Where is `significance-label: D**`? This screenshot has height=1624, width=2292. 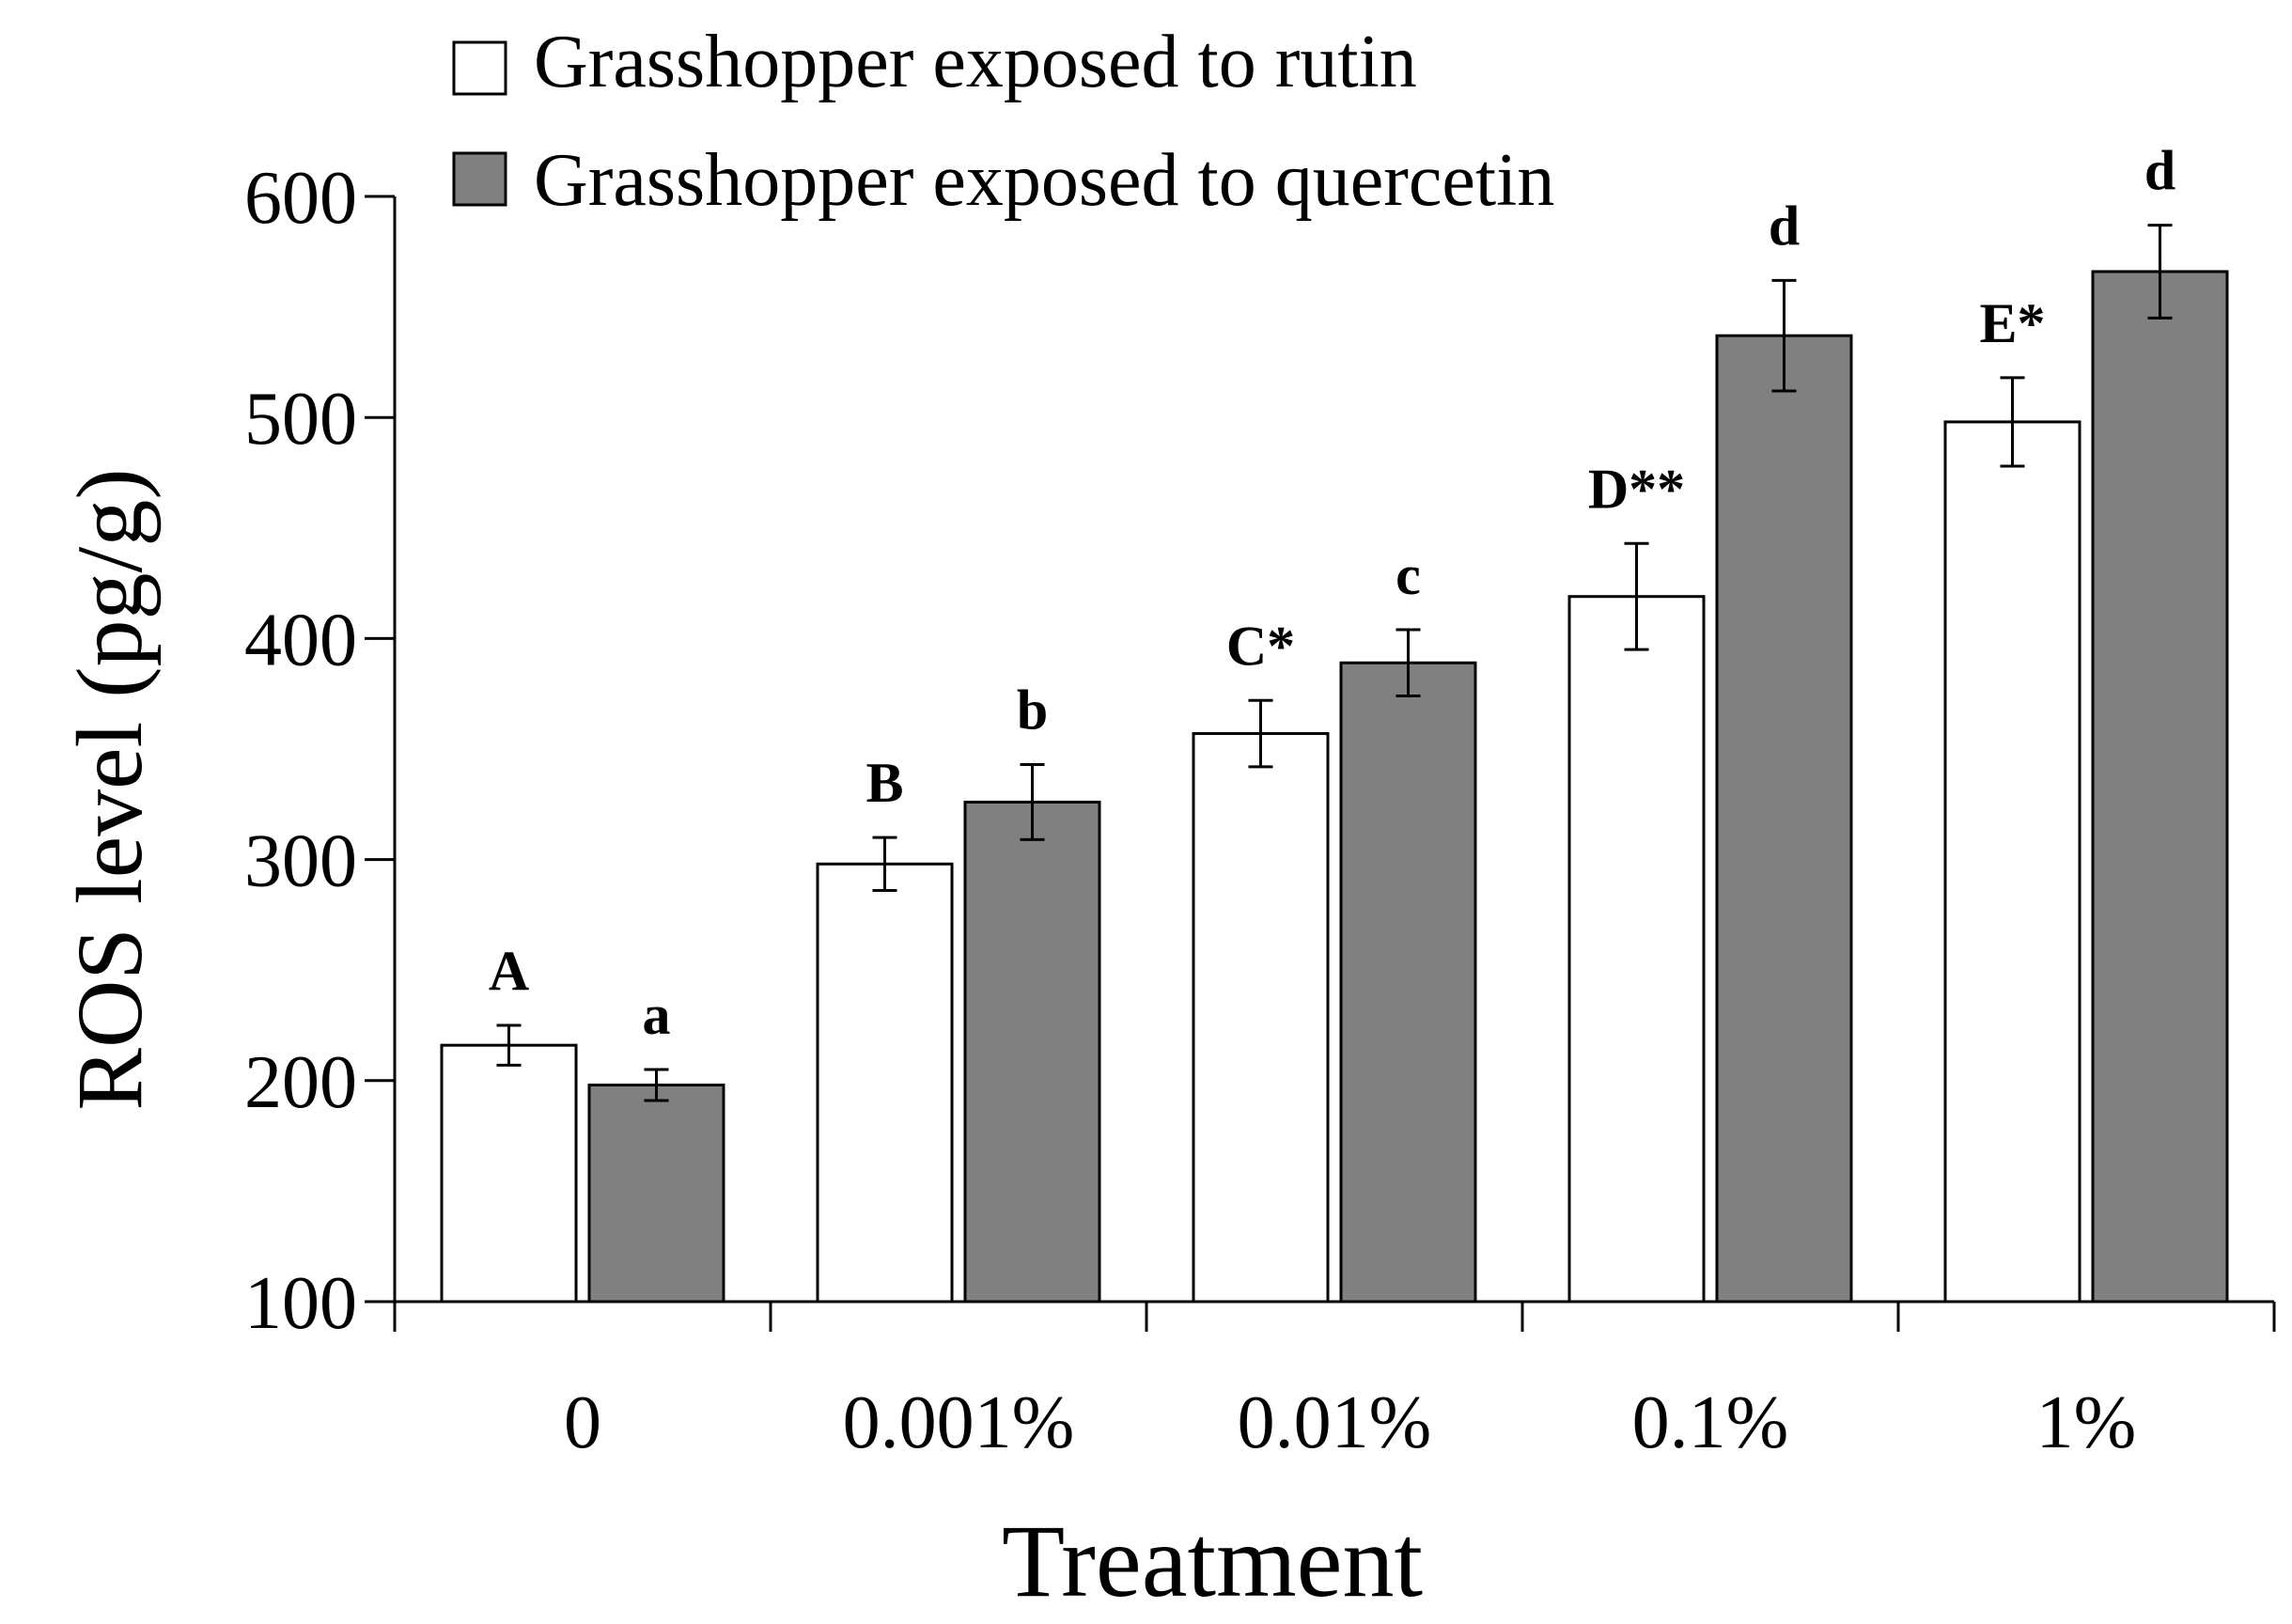
significance-label: D** is located at coordinates (1637, 489).